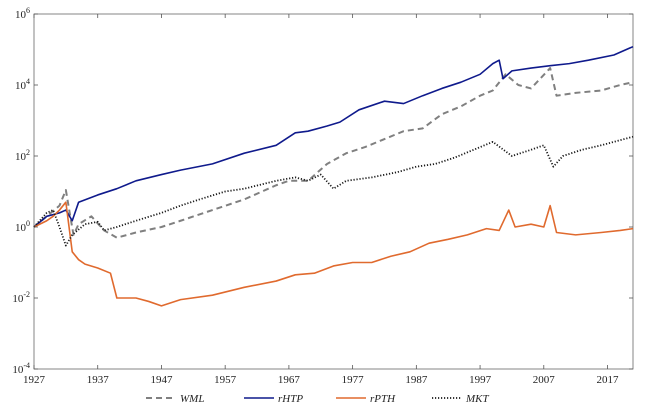 The height and width of the screenshot is (407, 645). What do you see at coordinates (318, 399) in the screenshot?
I see `legend: WML rHTP rPTH MKT` at bounding box center [318, 399].